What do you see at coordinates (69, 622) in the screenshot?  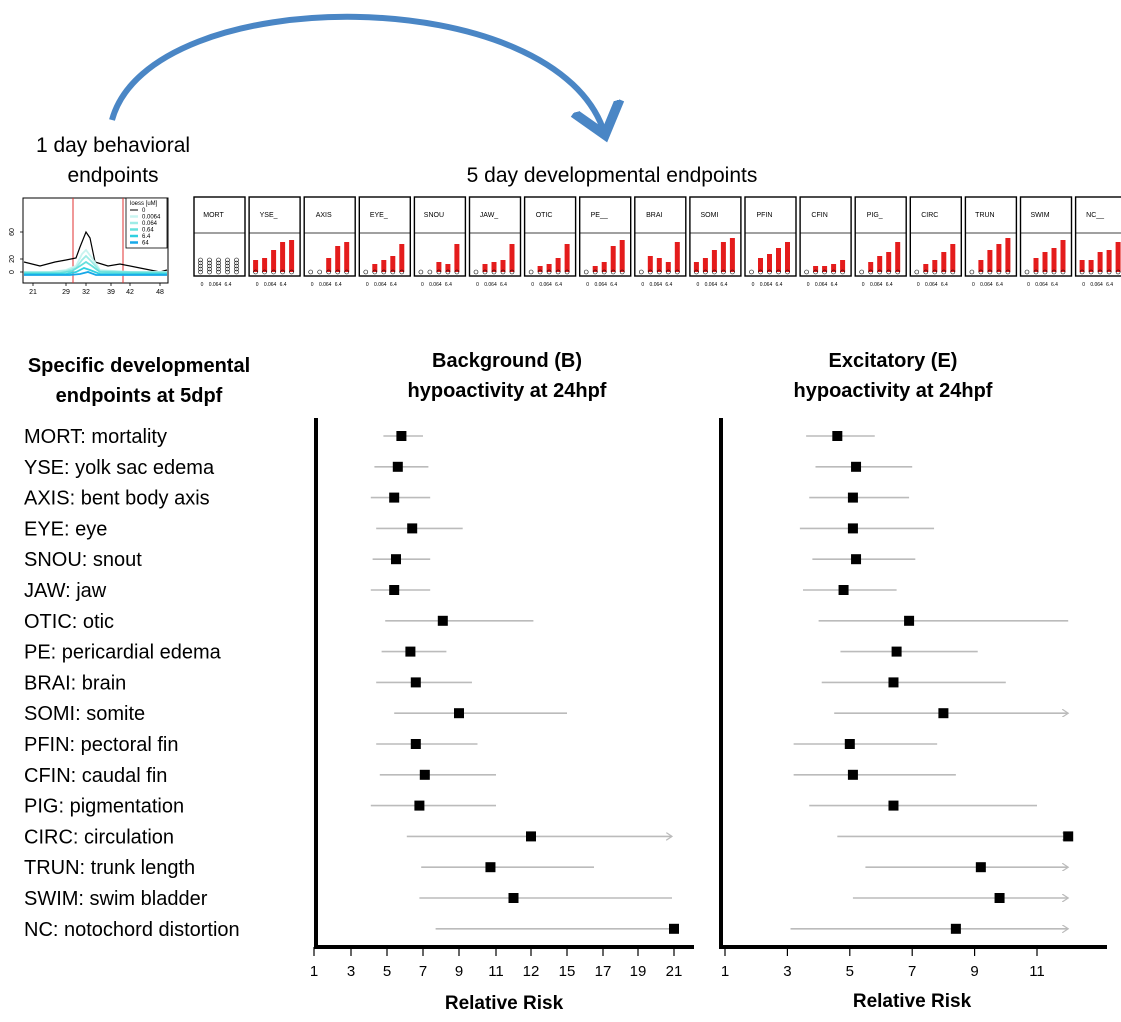 I see `endpoint-item: OTIC: otic` at bounding box center [69, 622].